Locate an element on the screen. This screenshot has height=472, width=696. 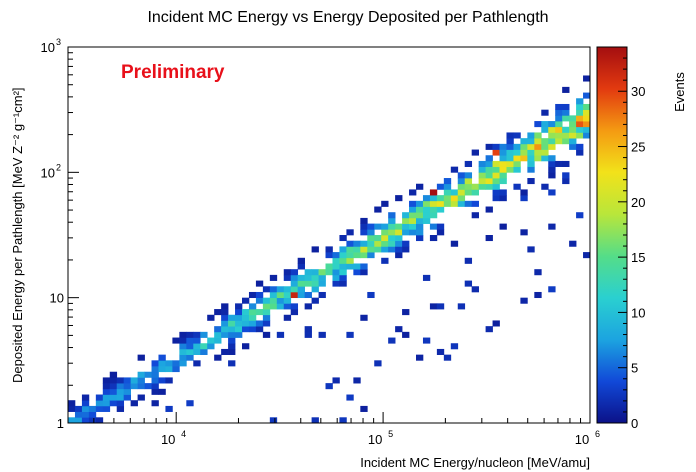
colorbar-tick-label: 20 is located at coordinates (638, 202).